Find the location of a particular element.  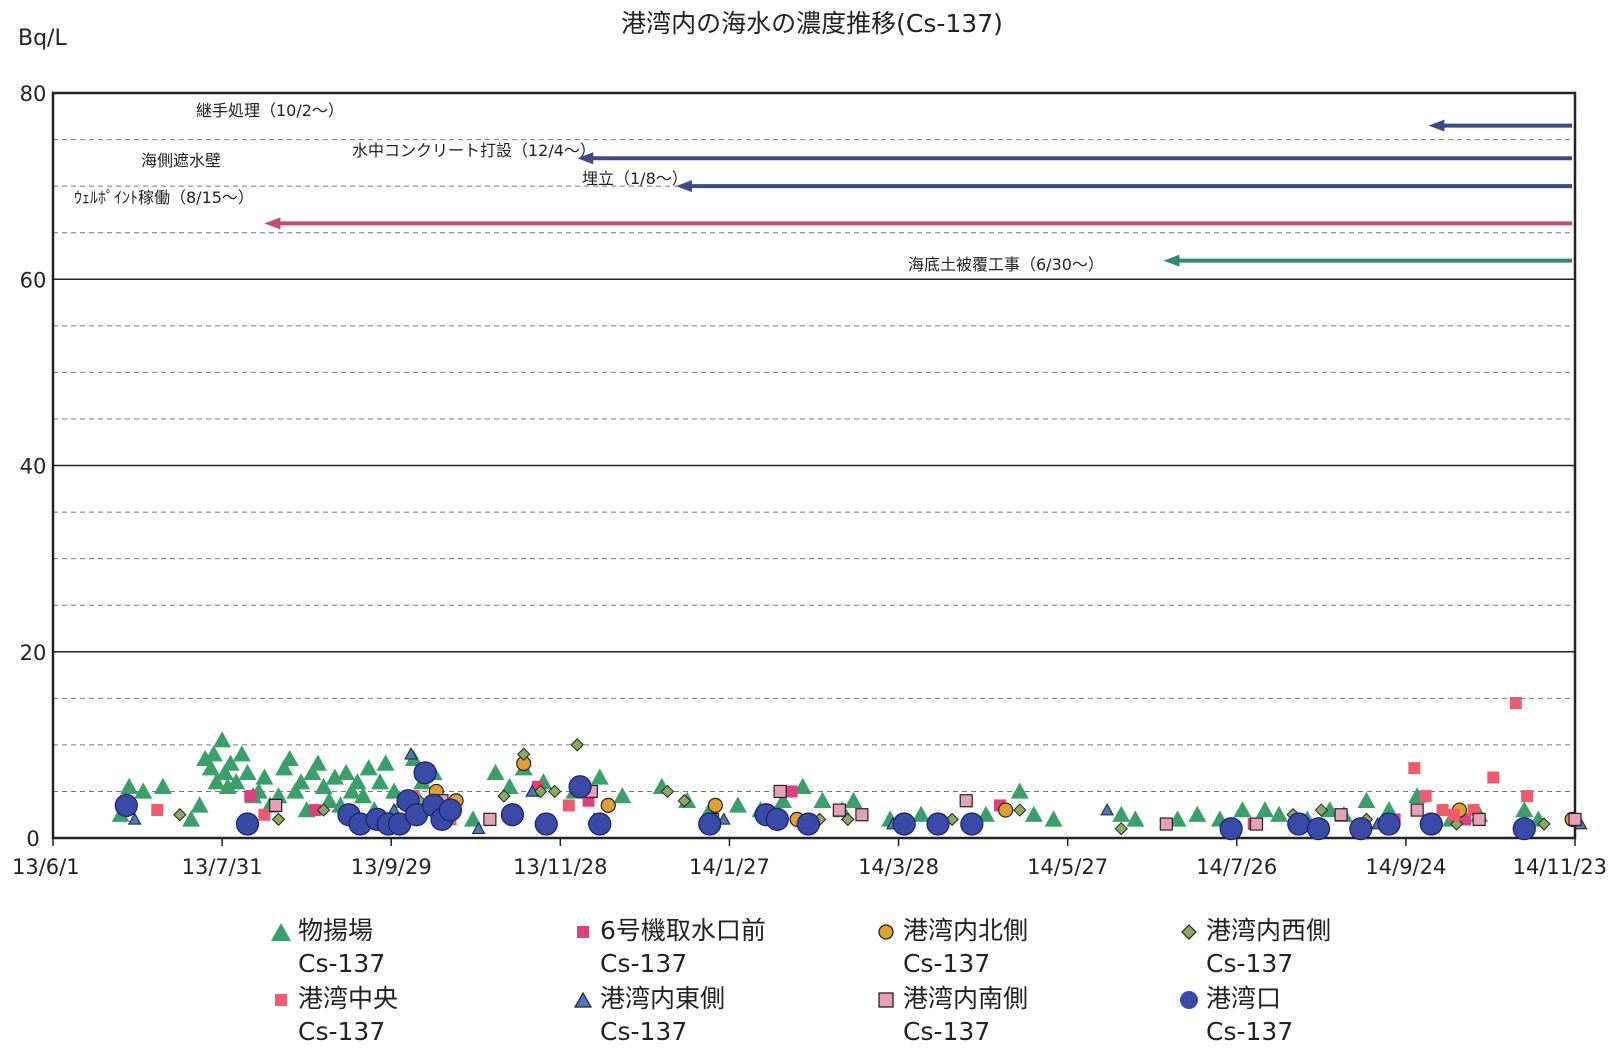

data-points is located at coordinates (849, 768).